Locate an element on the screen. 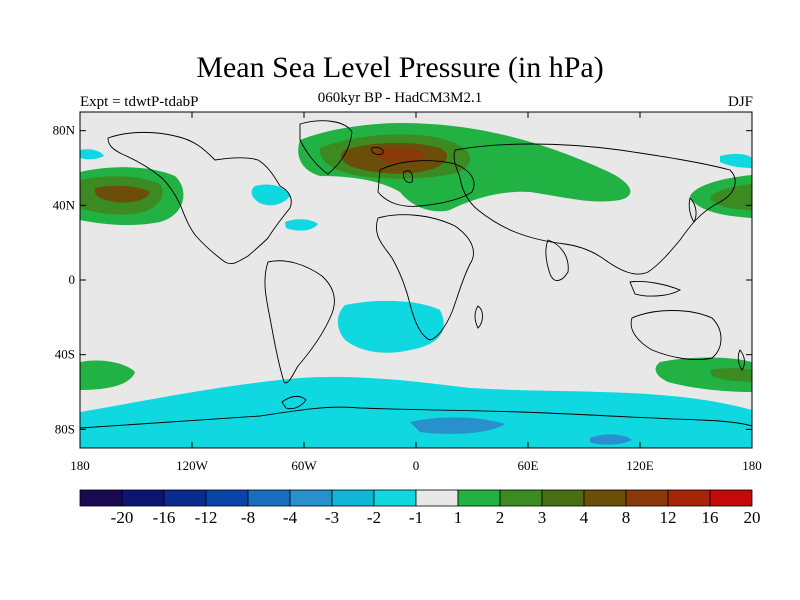 The image size is (800, 600). coast-africa is located at coordinates (425, 277).